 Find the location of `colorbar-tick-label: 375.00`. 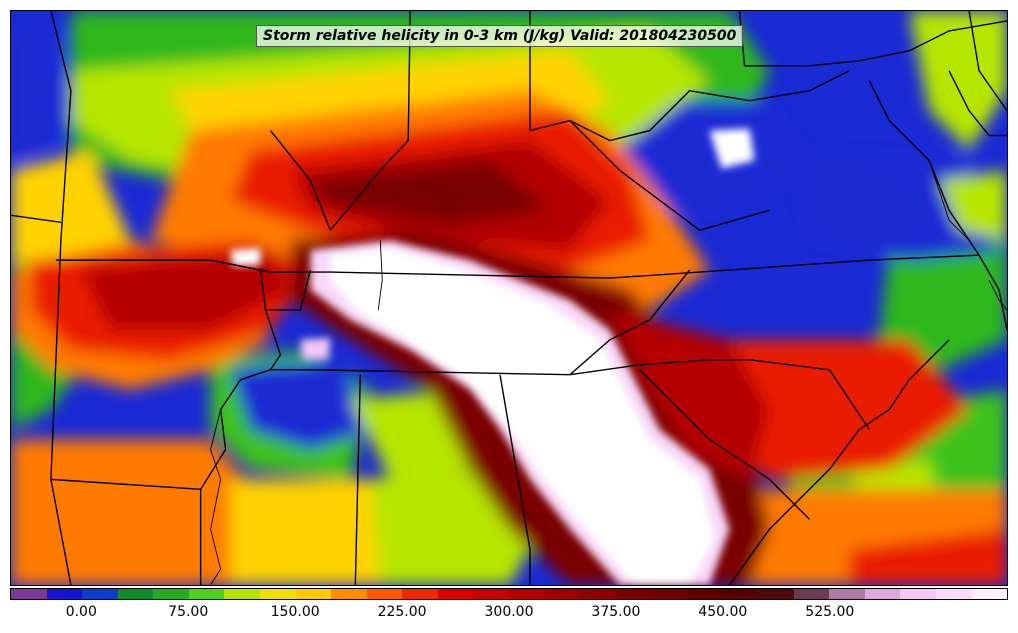

colorbar-tick-label: 375.00 is located at coordinates (616, 612).